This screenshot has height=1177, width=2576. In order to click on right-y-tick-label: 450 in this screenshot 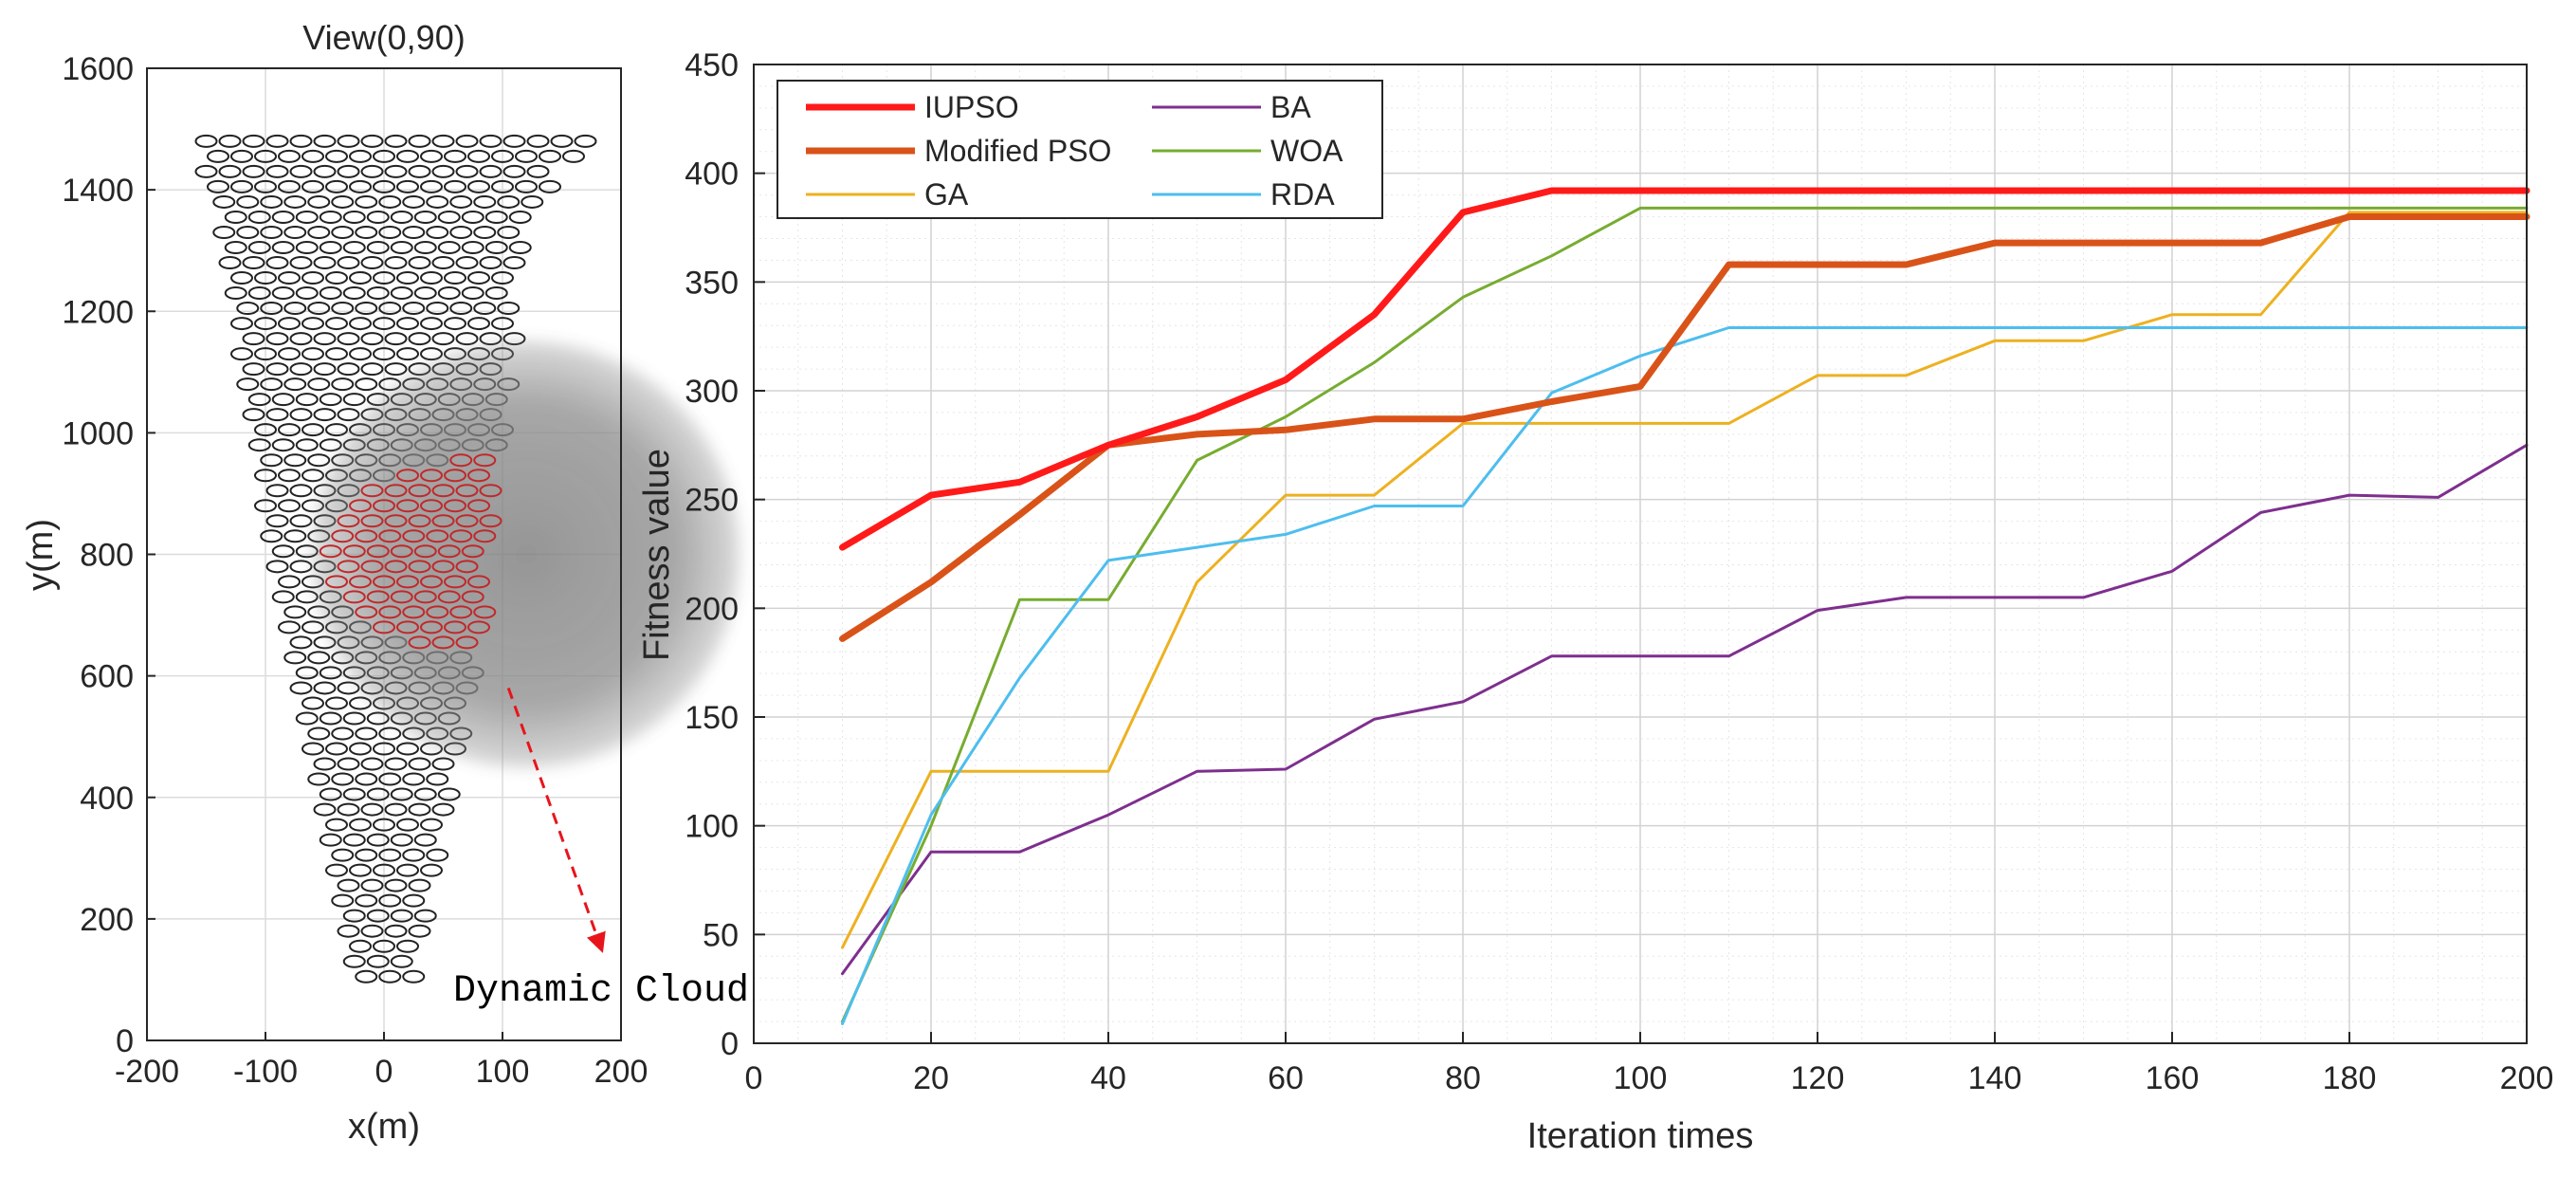, I will do `click(712, 65)`.